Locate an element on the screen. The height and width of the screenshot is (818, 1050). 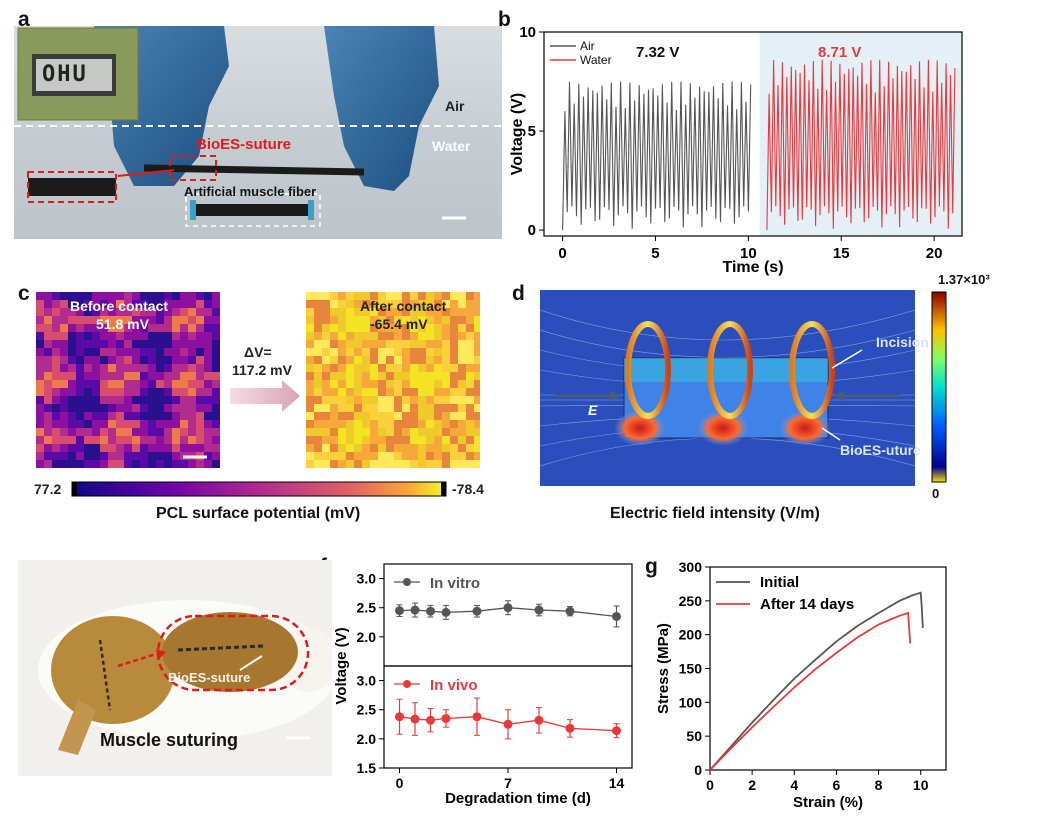
field-label: E is located at coordinates (593, 410).